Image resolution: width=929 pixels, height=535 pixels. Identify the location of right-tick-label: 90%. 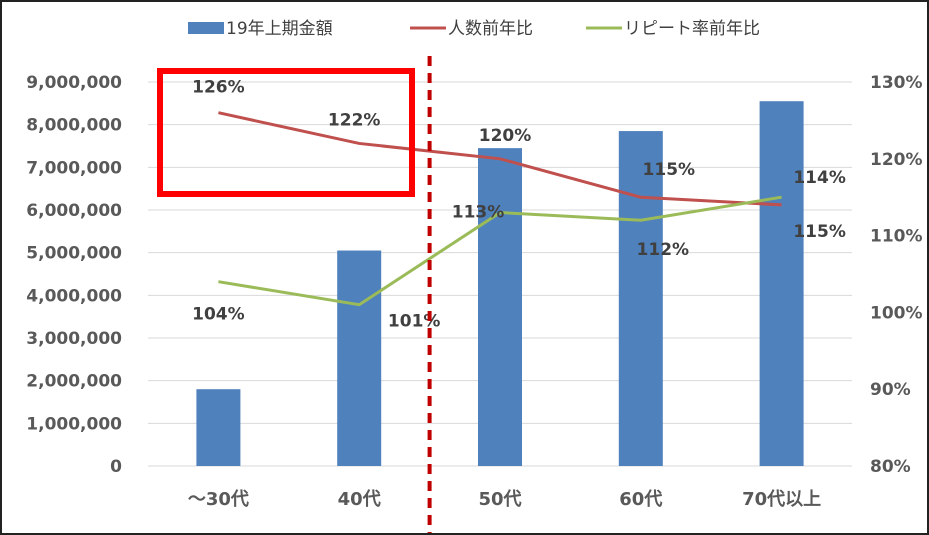
(890, 390).